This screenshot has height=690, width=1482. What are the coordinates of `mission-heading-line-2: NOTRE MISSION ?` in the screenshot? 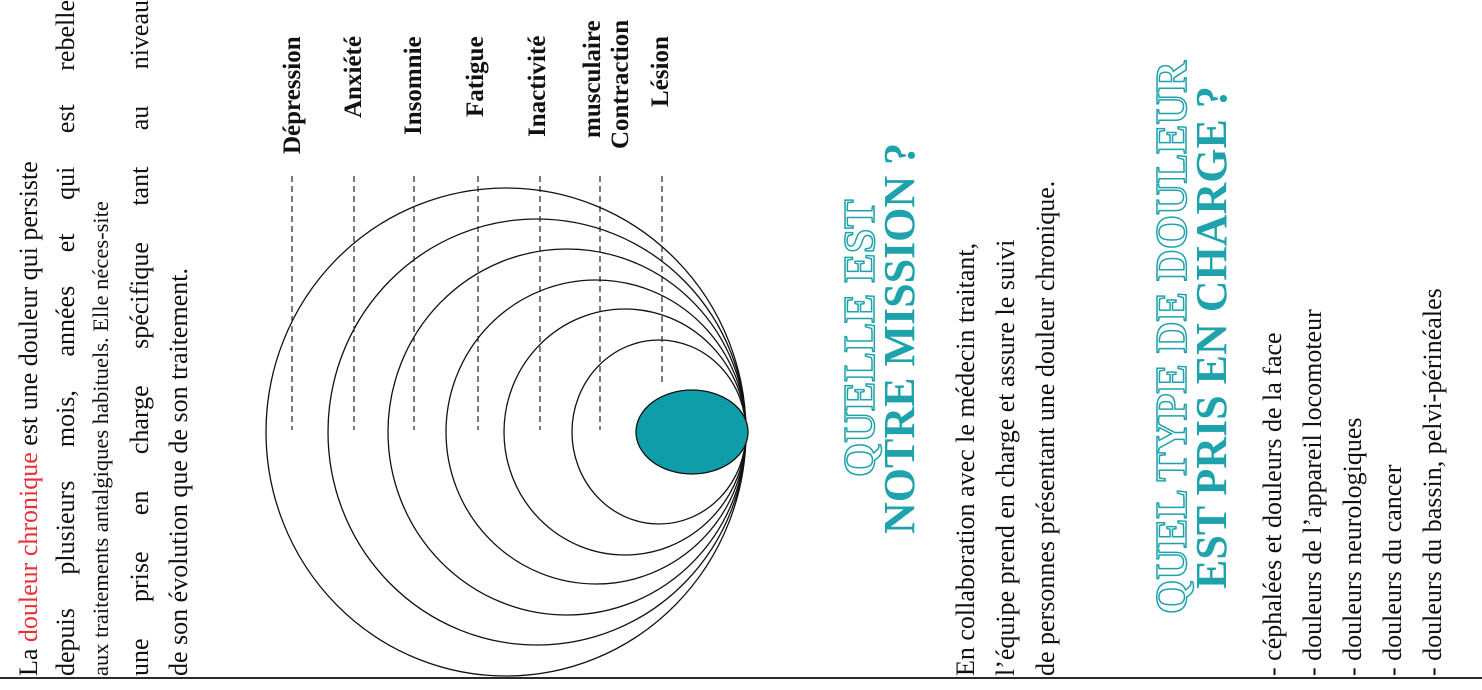 It's located at (899, 338).